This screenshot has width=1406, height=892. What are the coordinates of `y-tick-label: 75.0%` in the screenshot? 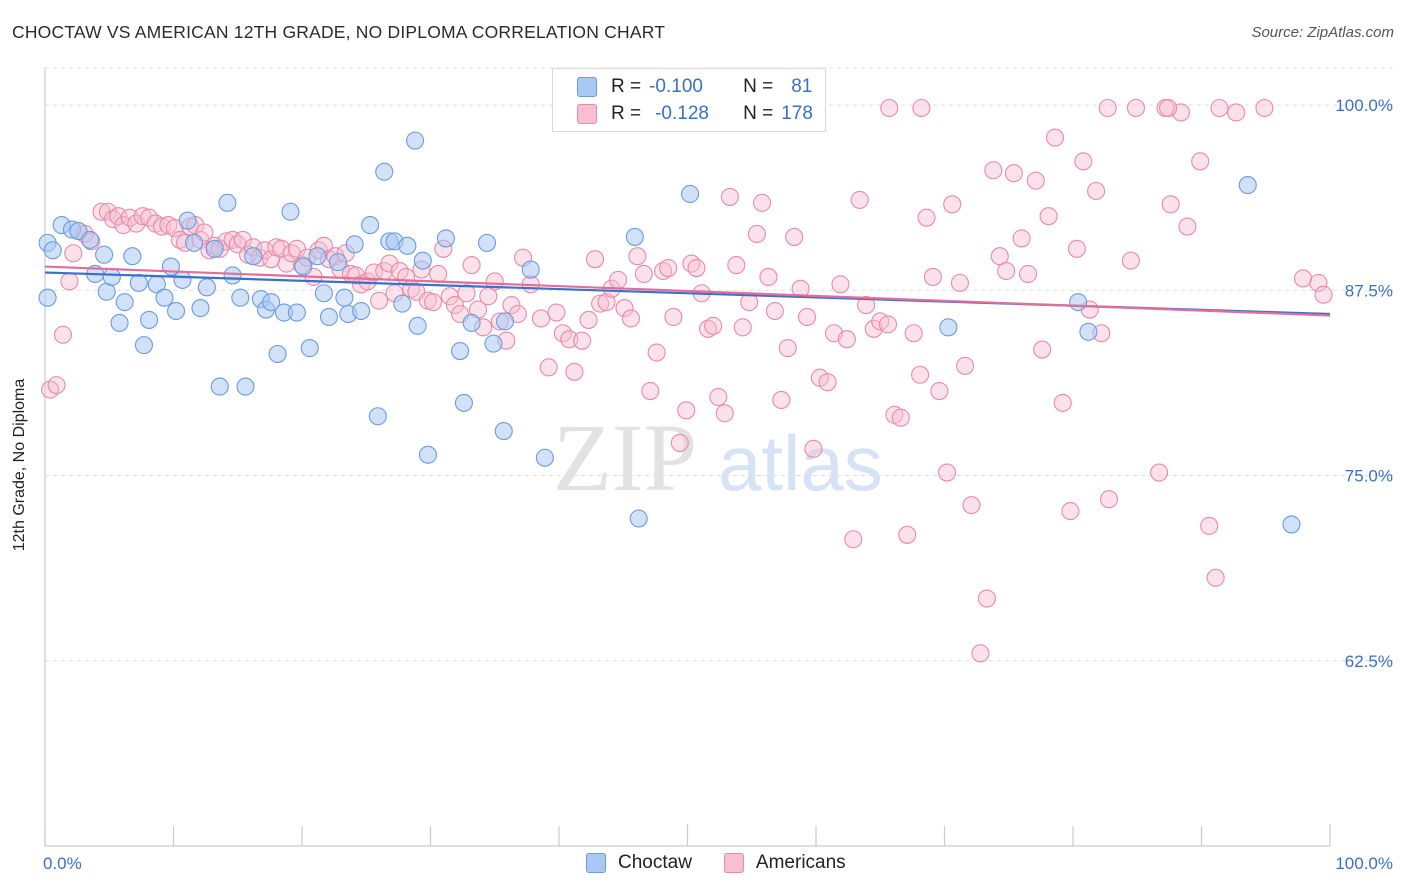 It's located at (1369, 476).